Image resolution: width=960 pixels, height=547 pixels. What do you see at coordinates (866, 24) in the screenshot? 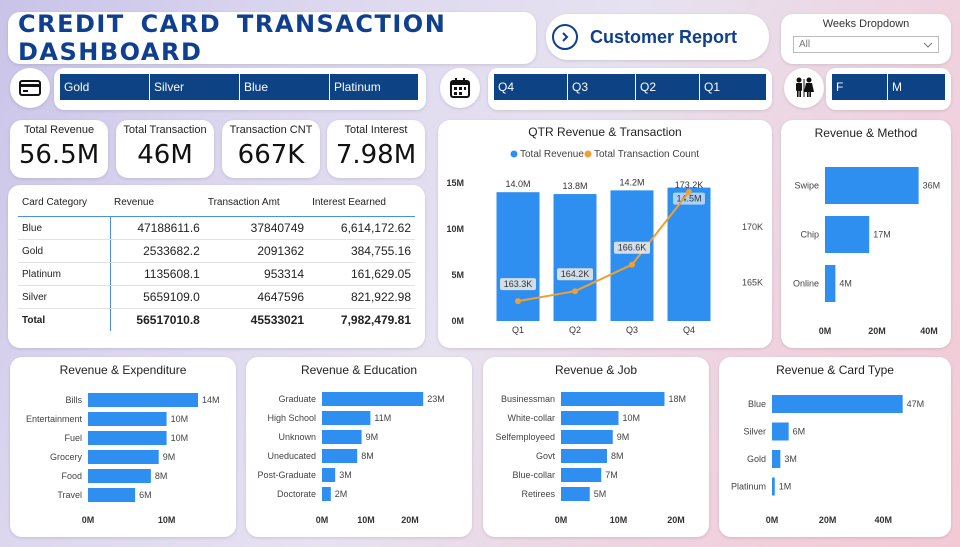
I see `weeks-dropdown-label: Weeks Dropdown` at bounding box center [866, 24].